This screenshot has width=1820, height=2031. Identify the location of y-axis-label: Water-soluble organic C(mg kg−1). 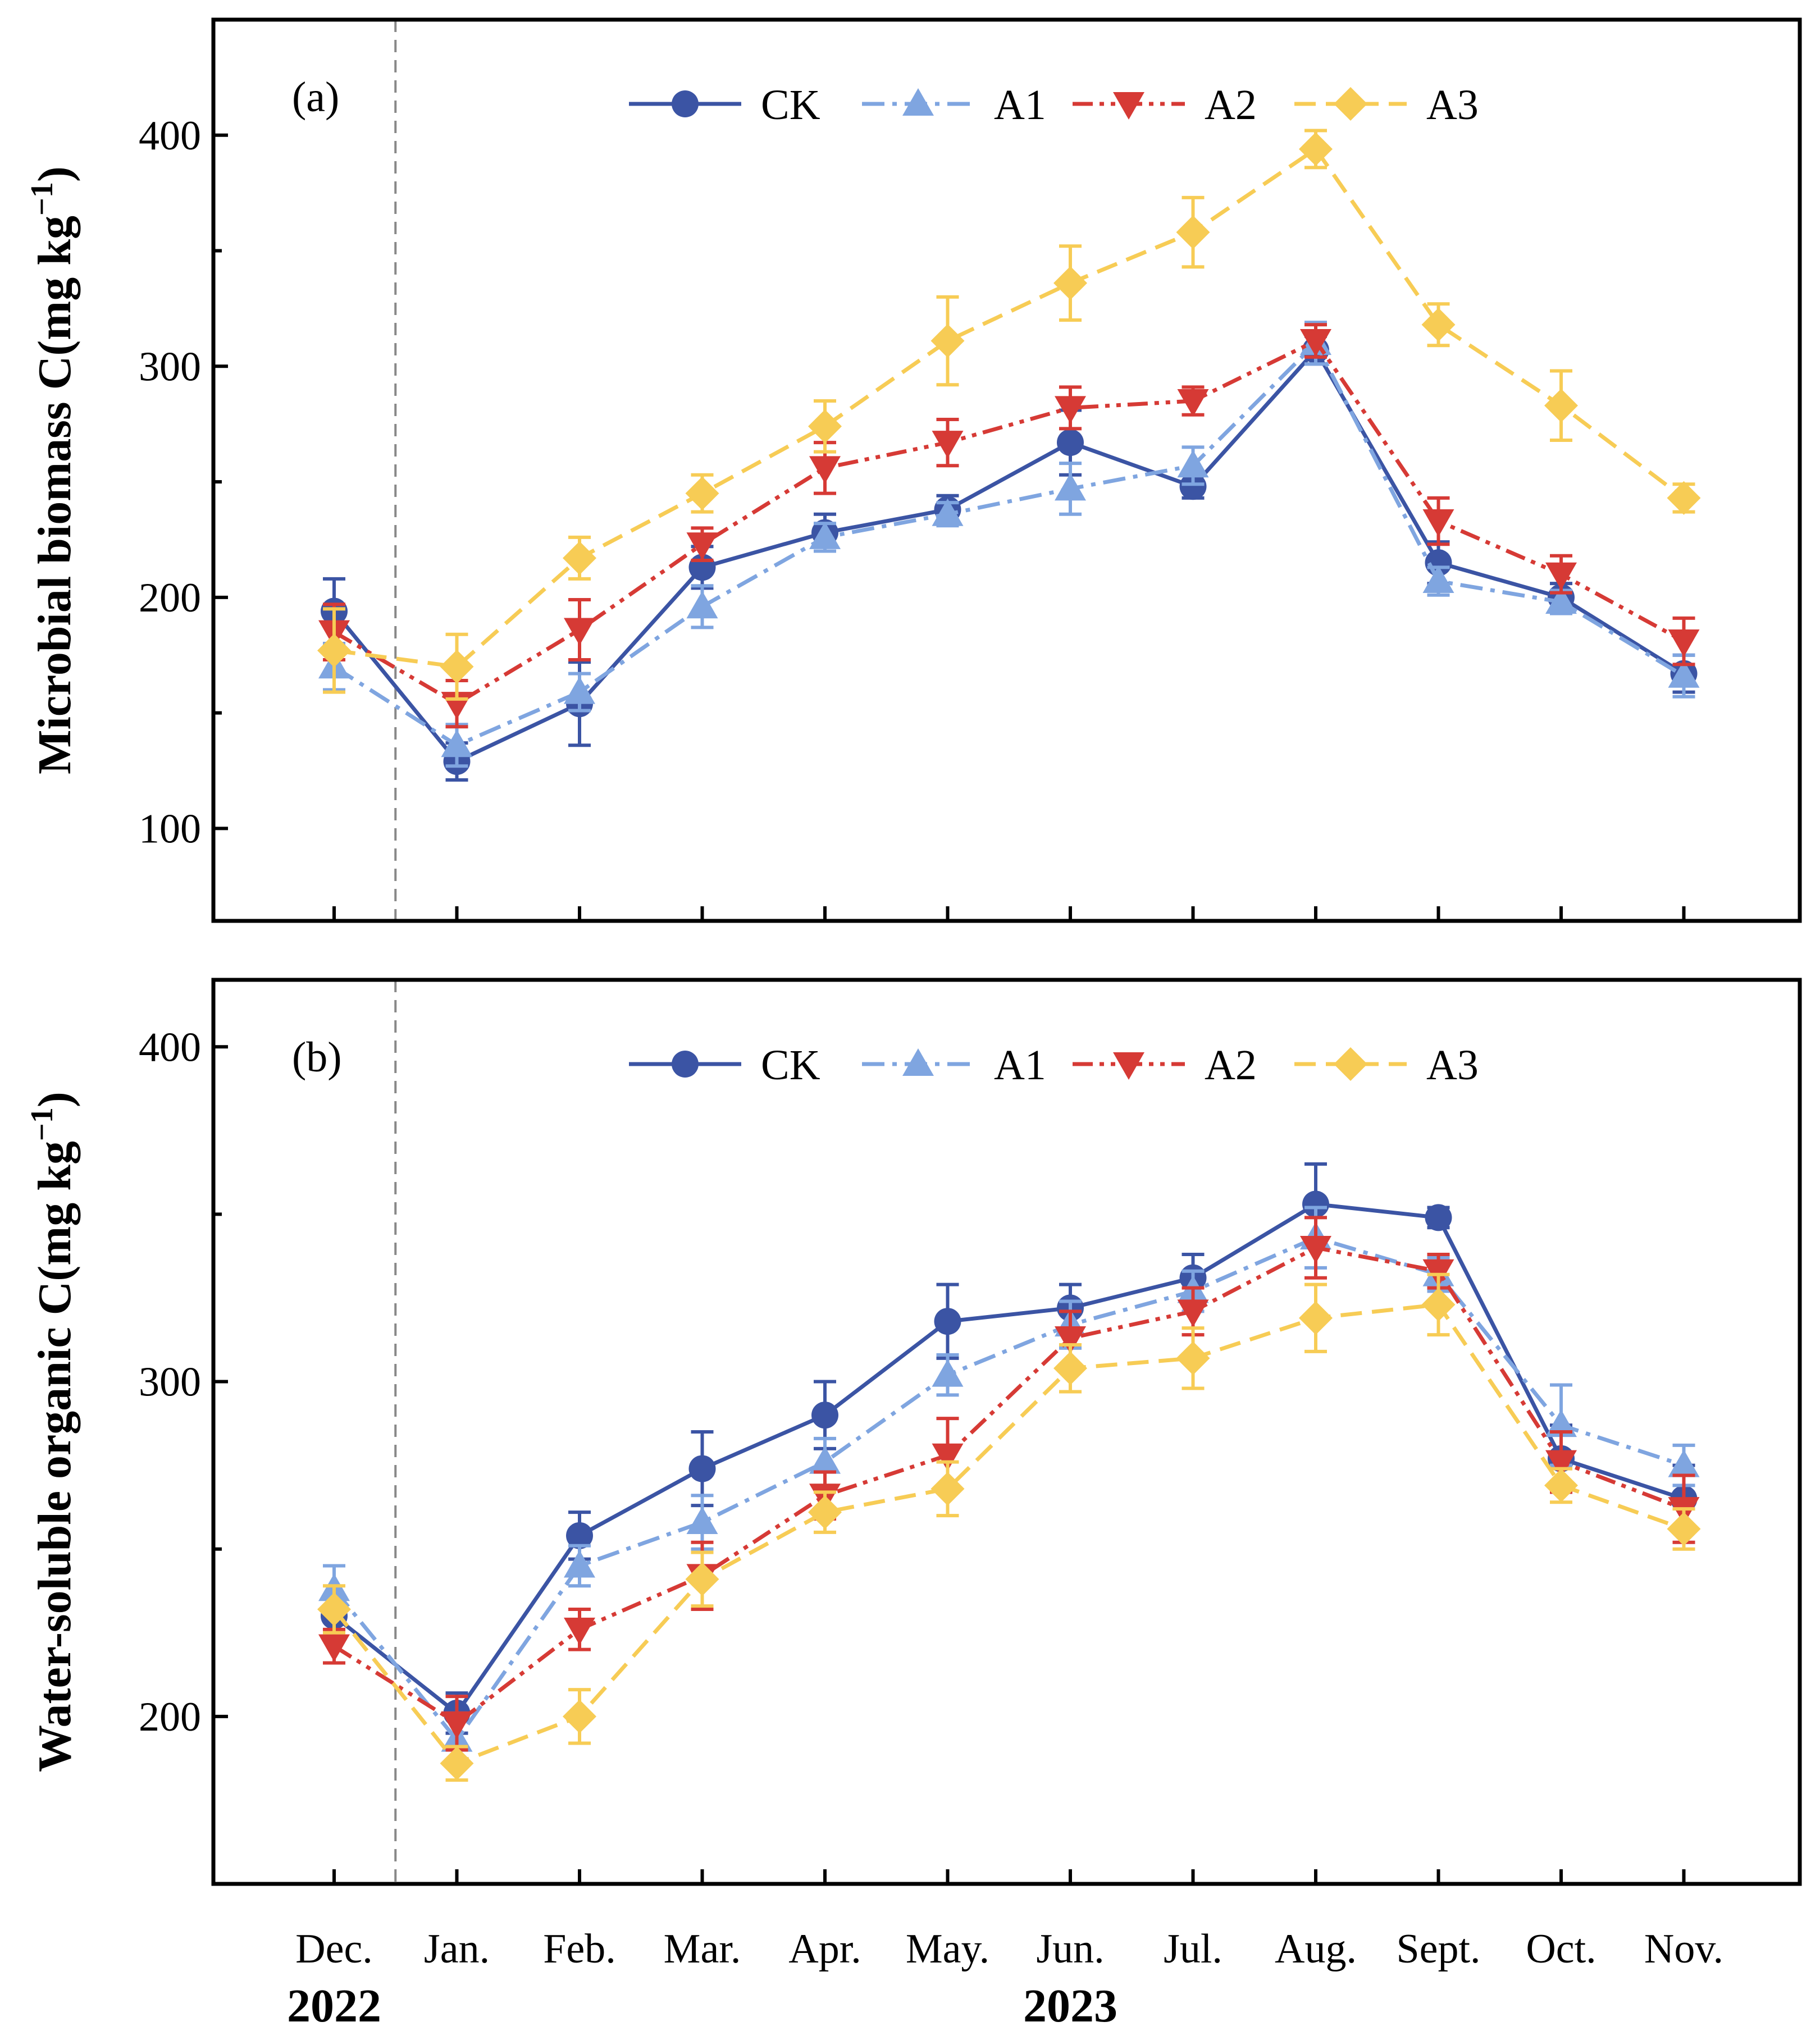
(53, 1432).